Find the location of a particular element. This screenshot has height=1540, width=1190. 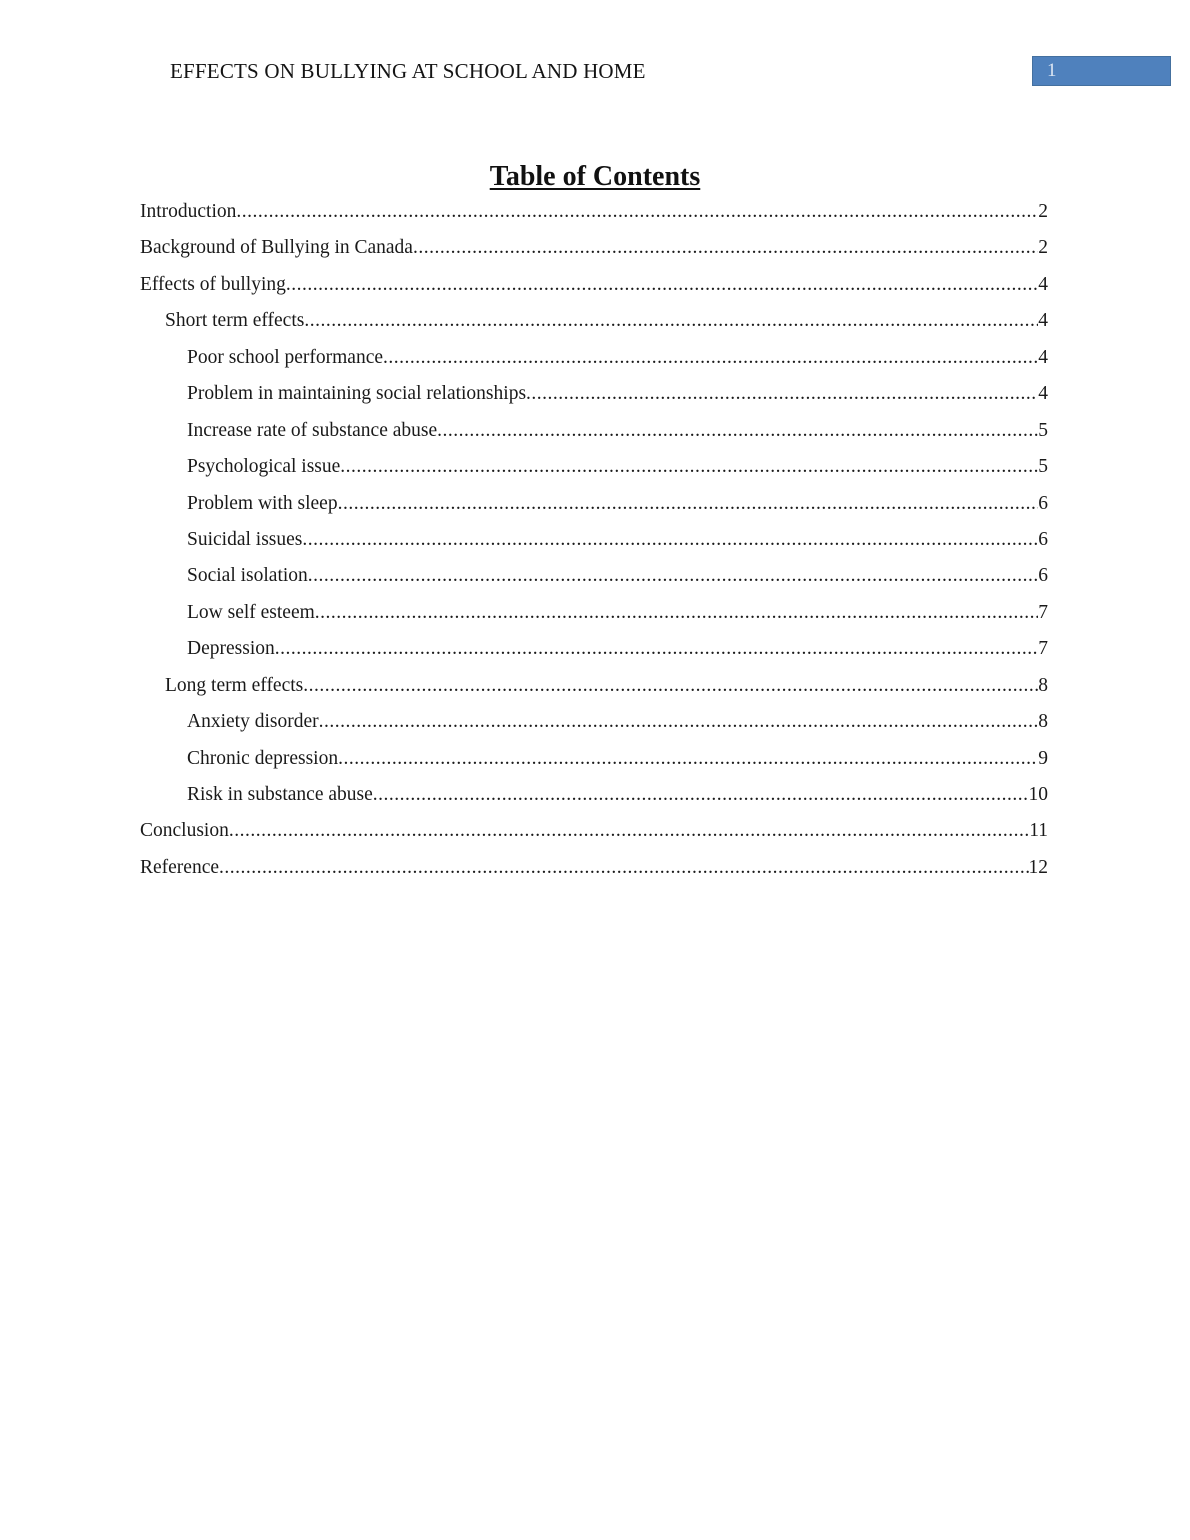

toc-entry-title: Short term effects is located at coordinates (235, 321).